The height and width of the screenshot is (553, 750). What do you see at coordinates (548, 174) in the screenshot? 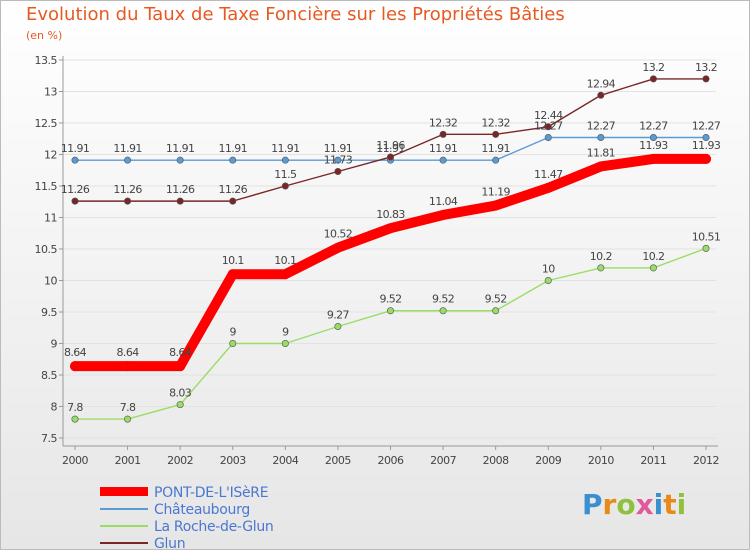
I see `data-label: 11.47` at bounding box center [548, 174].